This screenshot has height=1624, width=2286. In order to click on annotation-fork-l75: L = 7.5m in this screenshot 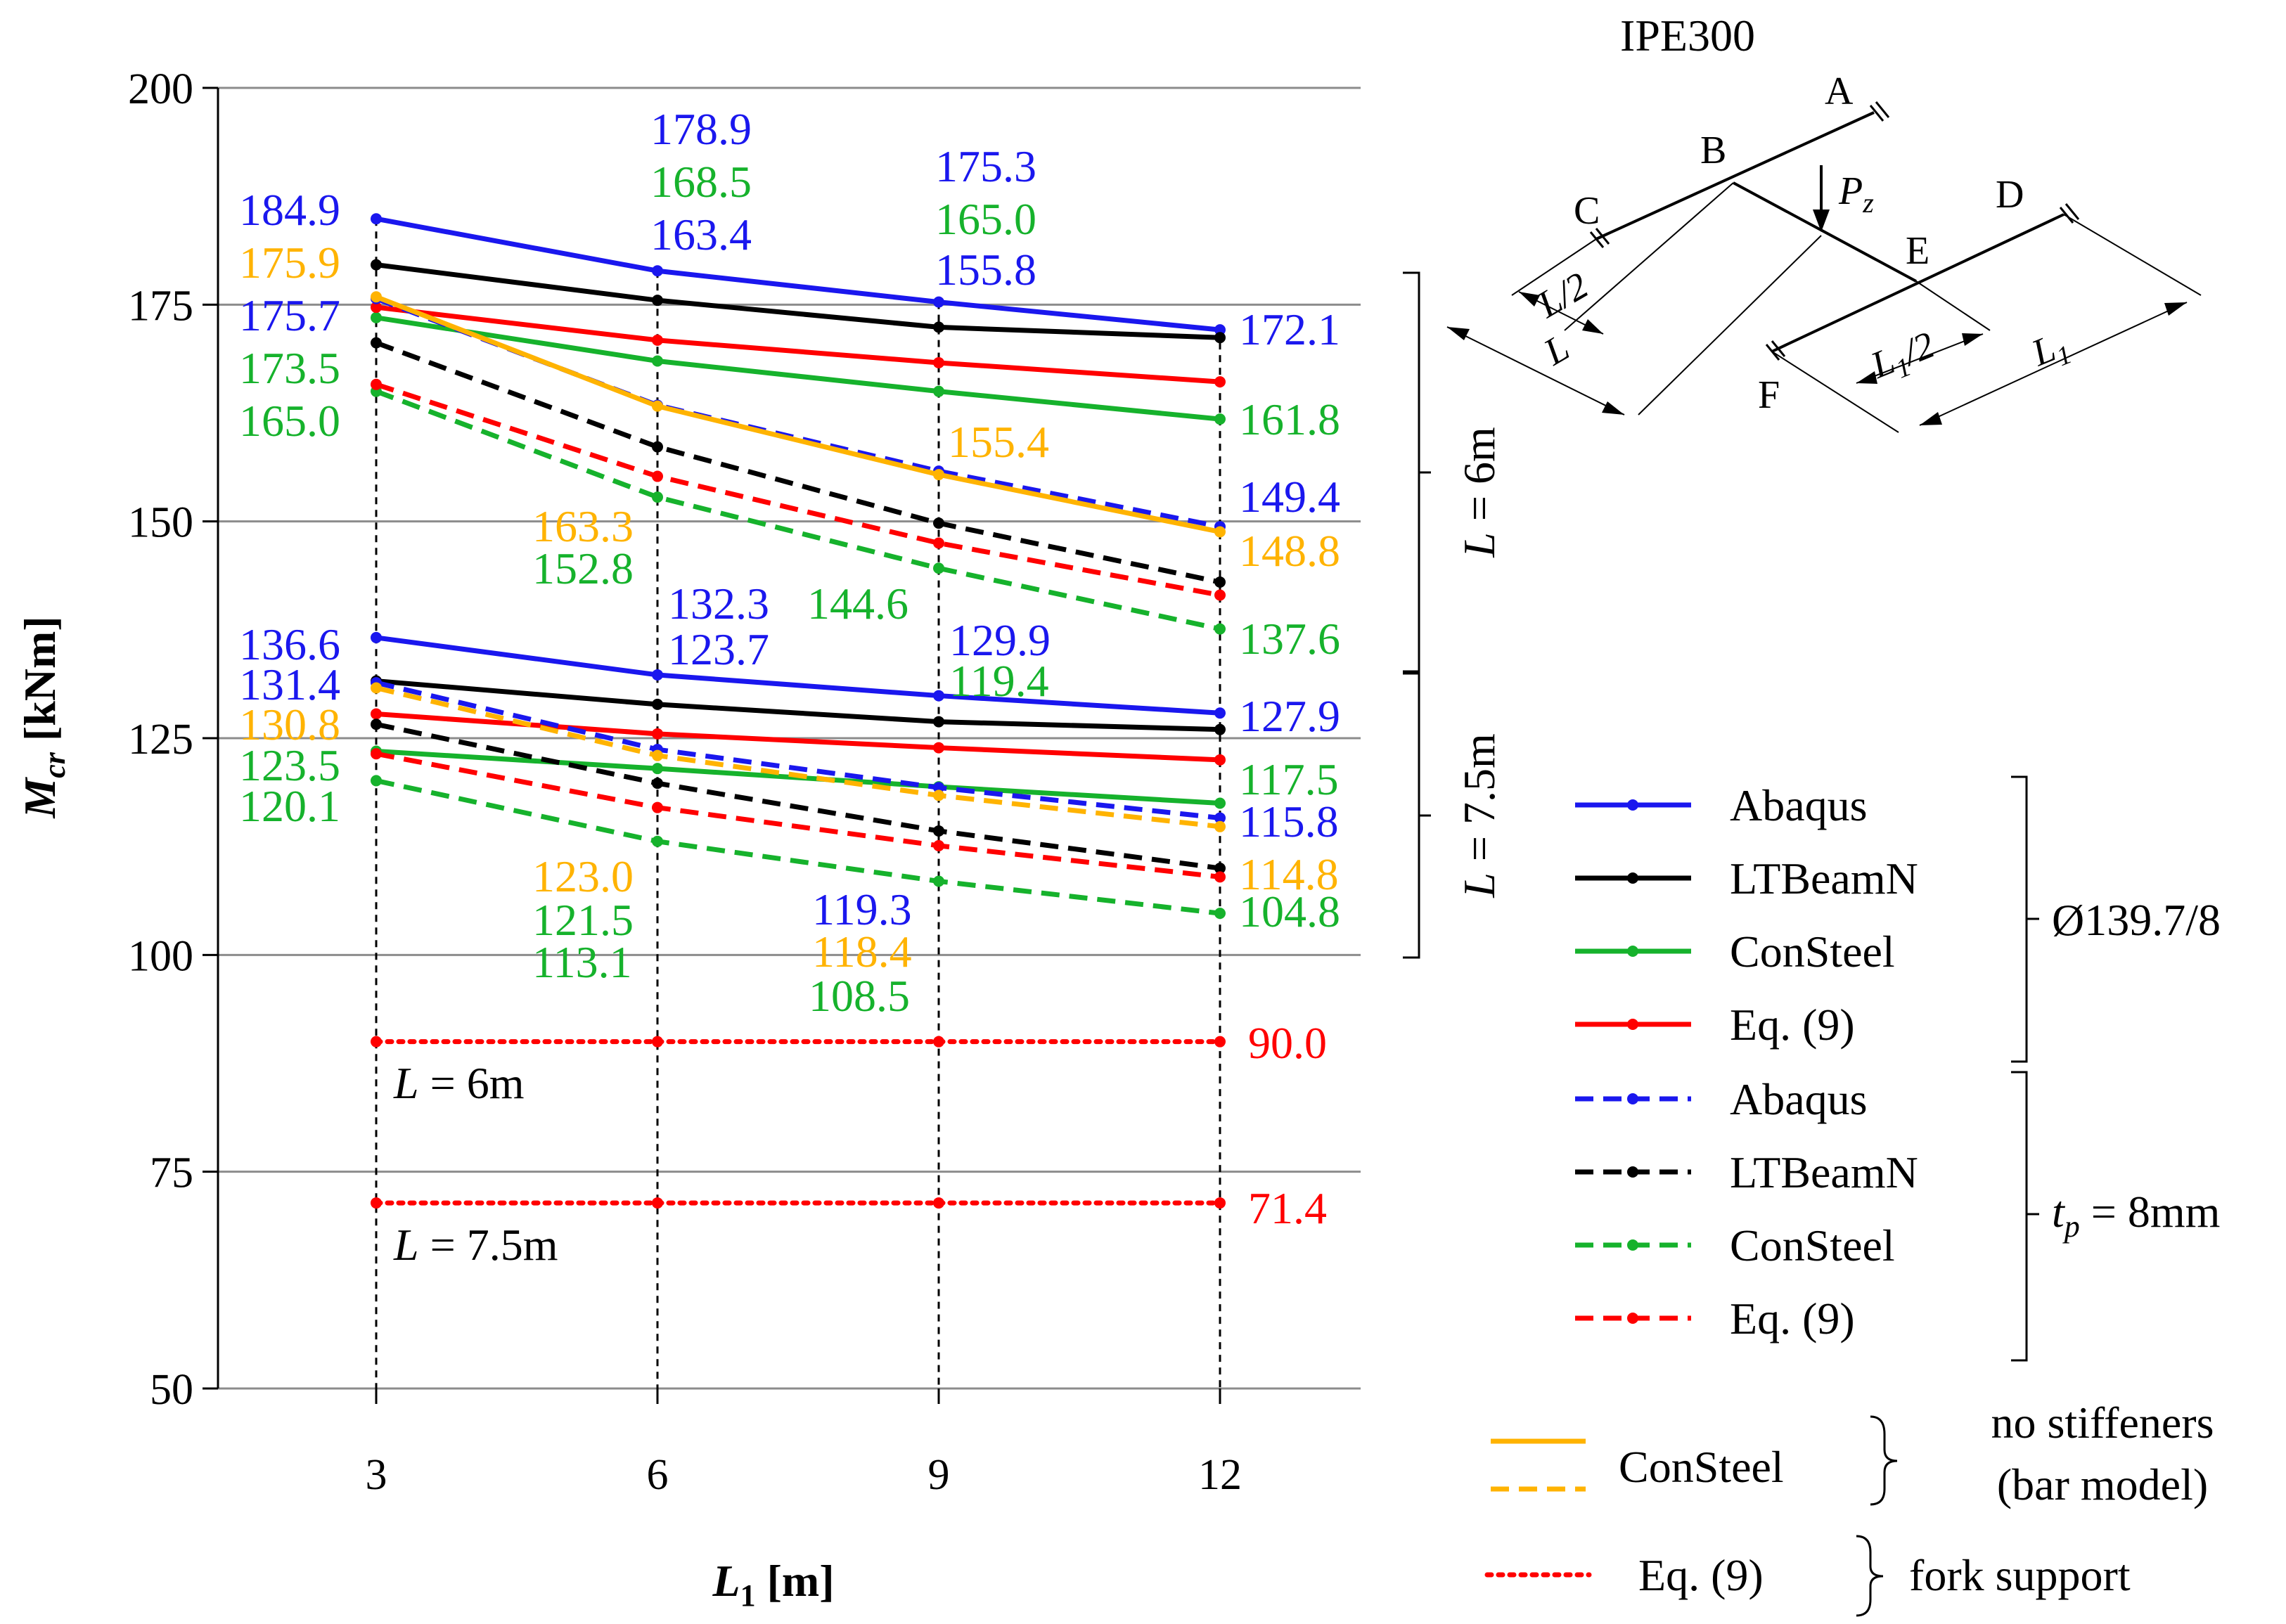, I will do `click(475, 1245)`.